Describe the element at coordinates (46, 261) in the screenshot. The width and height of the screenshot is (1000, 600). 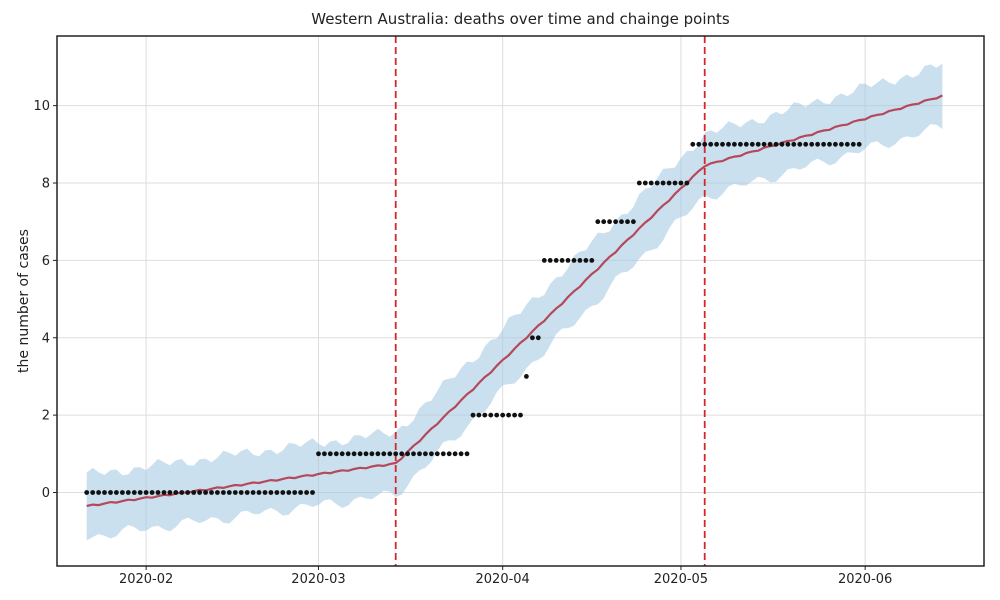
I see `y-tick-label: 6` at that location.